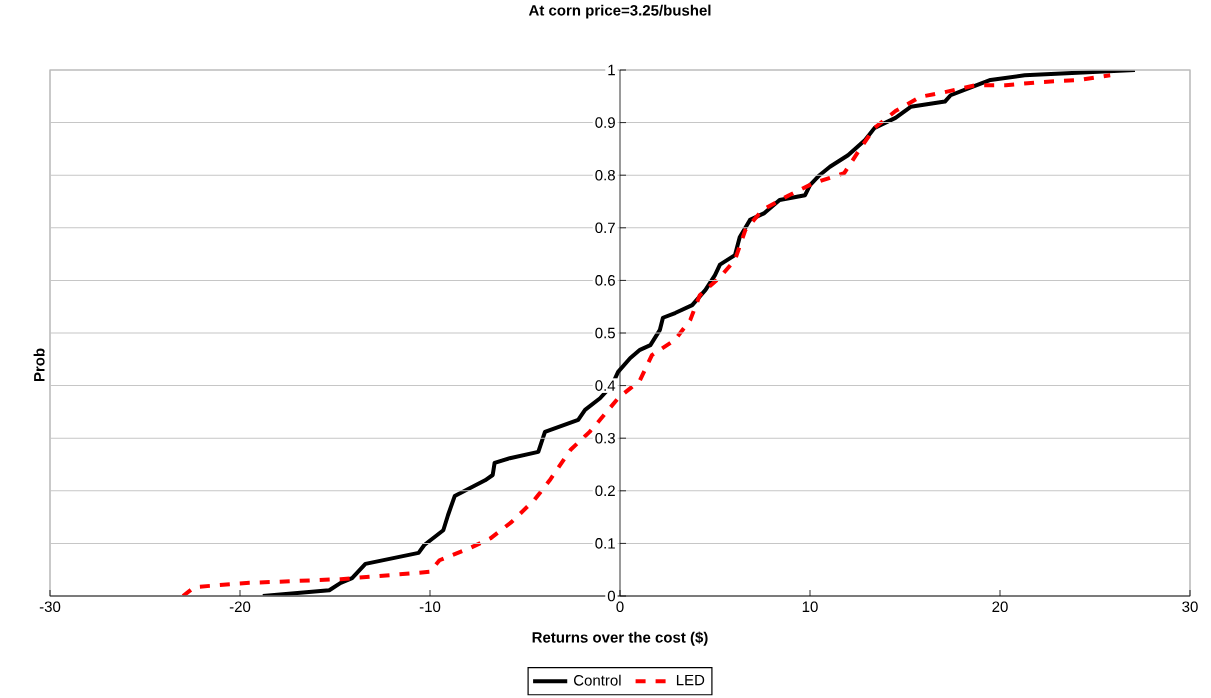 The height and width of the screenshot is (698, 1211). I want to click on y-tick-label: 0.8, so click(605, 175).